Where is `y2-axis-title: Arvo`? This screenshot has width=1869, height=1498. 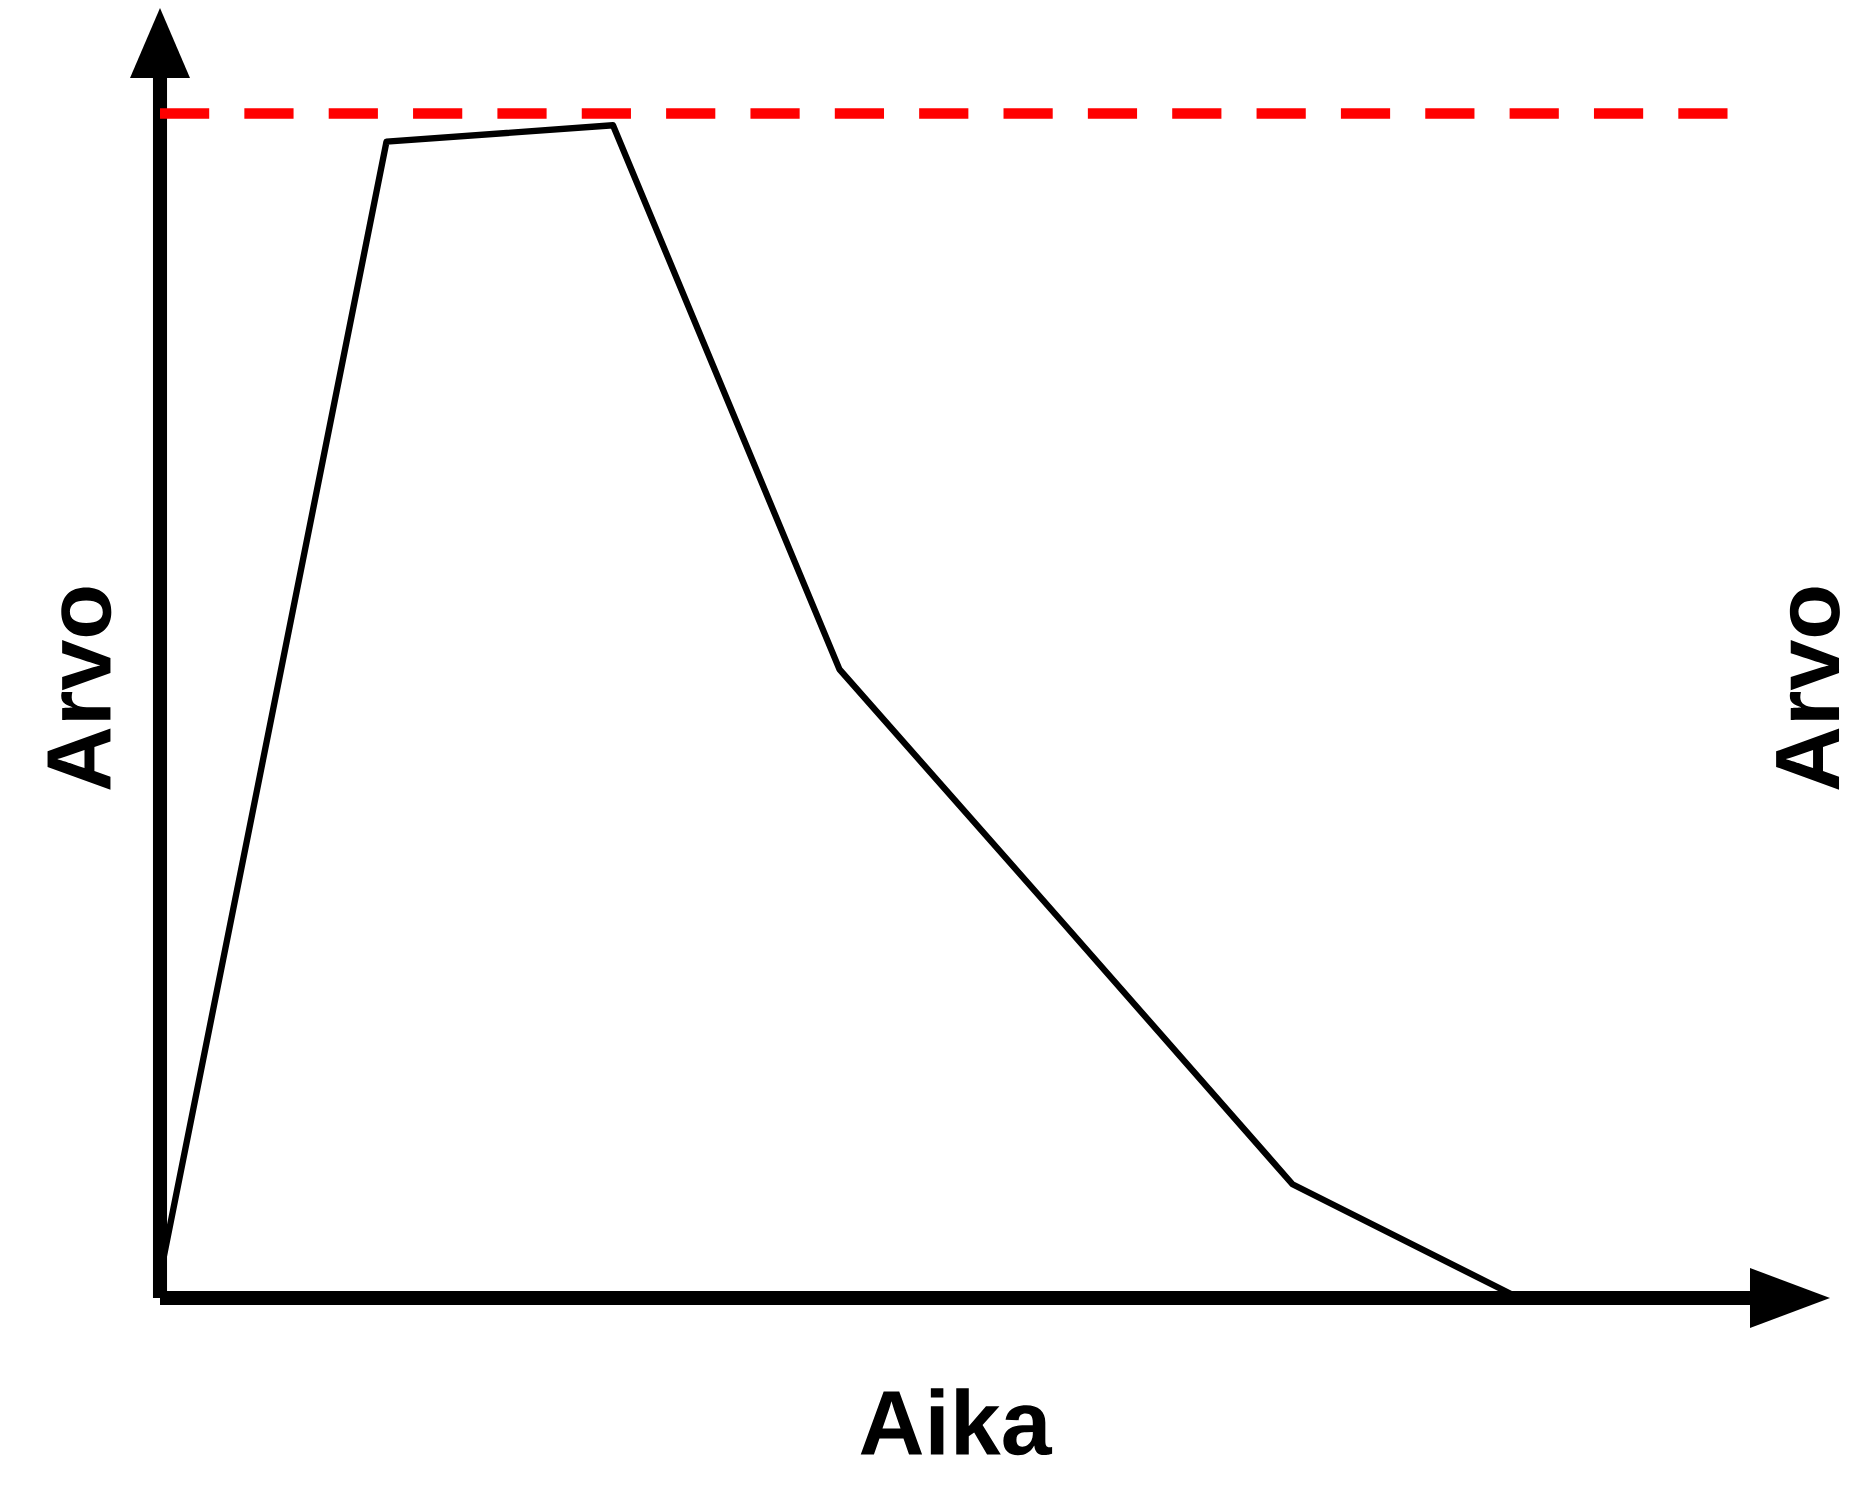 y2-axis-title: Arvo is located at coordinates (1808, 688).